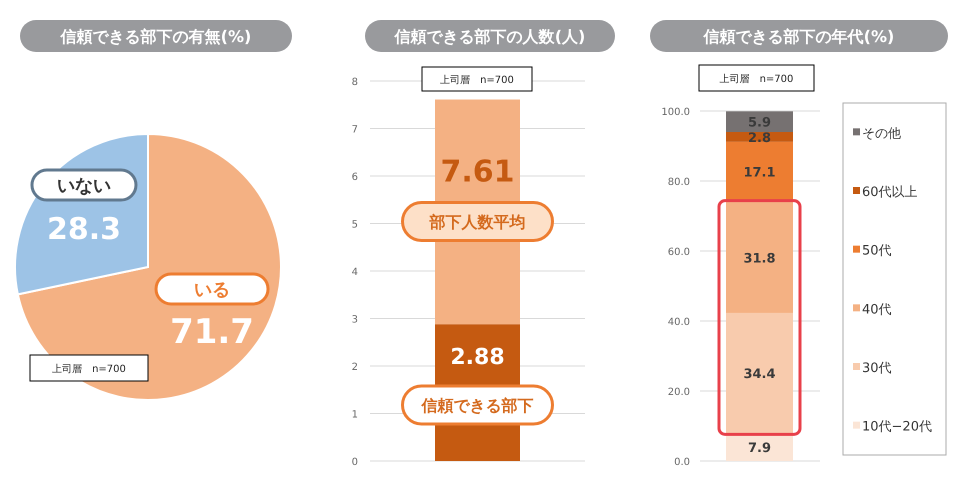 This screenshot has width=970, height=480. What do you see at coordinates (759, 173) in the screenshot?
I see `data-label: 17.1` at bounding box center [759, 173].